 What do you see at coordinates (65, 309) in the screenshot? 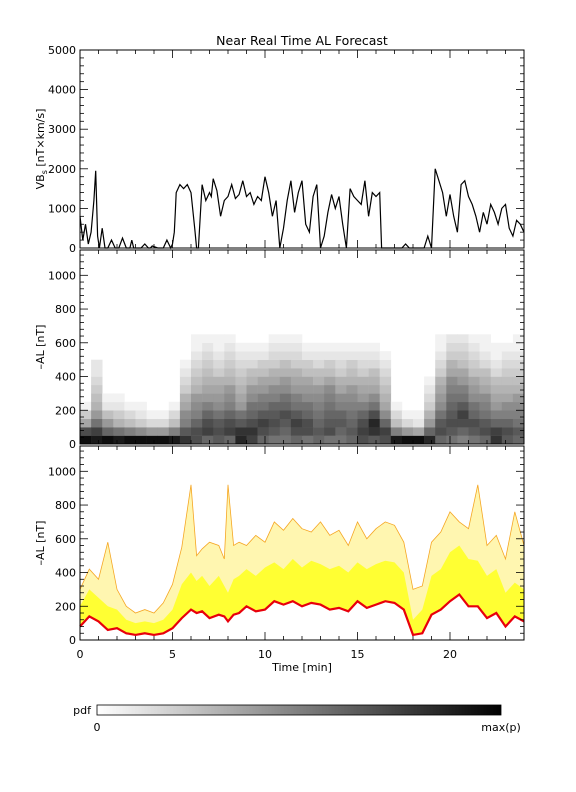
I see `y-tick-label: 800` at bounding box center [65, 309].